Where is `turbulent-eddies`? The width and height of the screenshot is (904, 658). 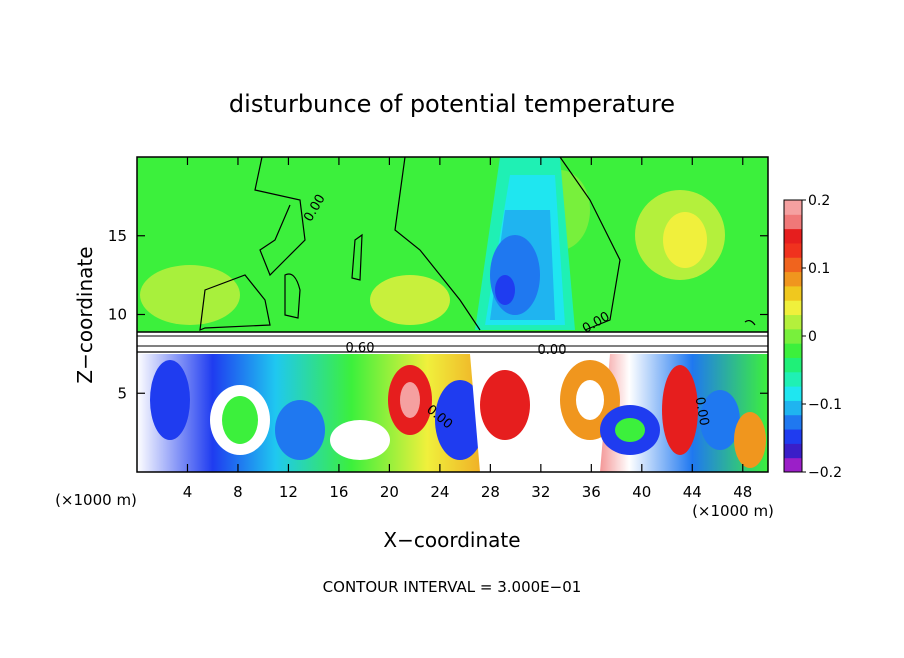
turbulent-eddies is located at coordinates (458, 413).